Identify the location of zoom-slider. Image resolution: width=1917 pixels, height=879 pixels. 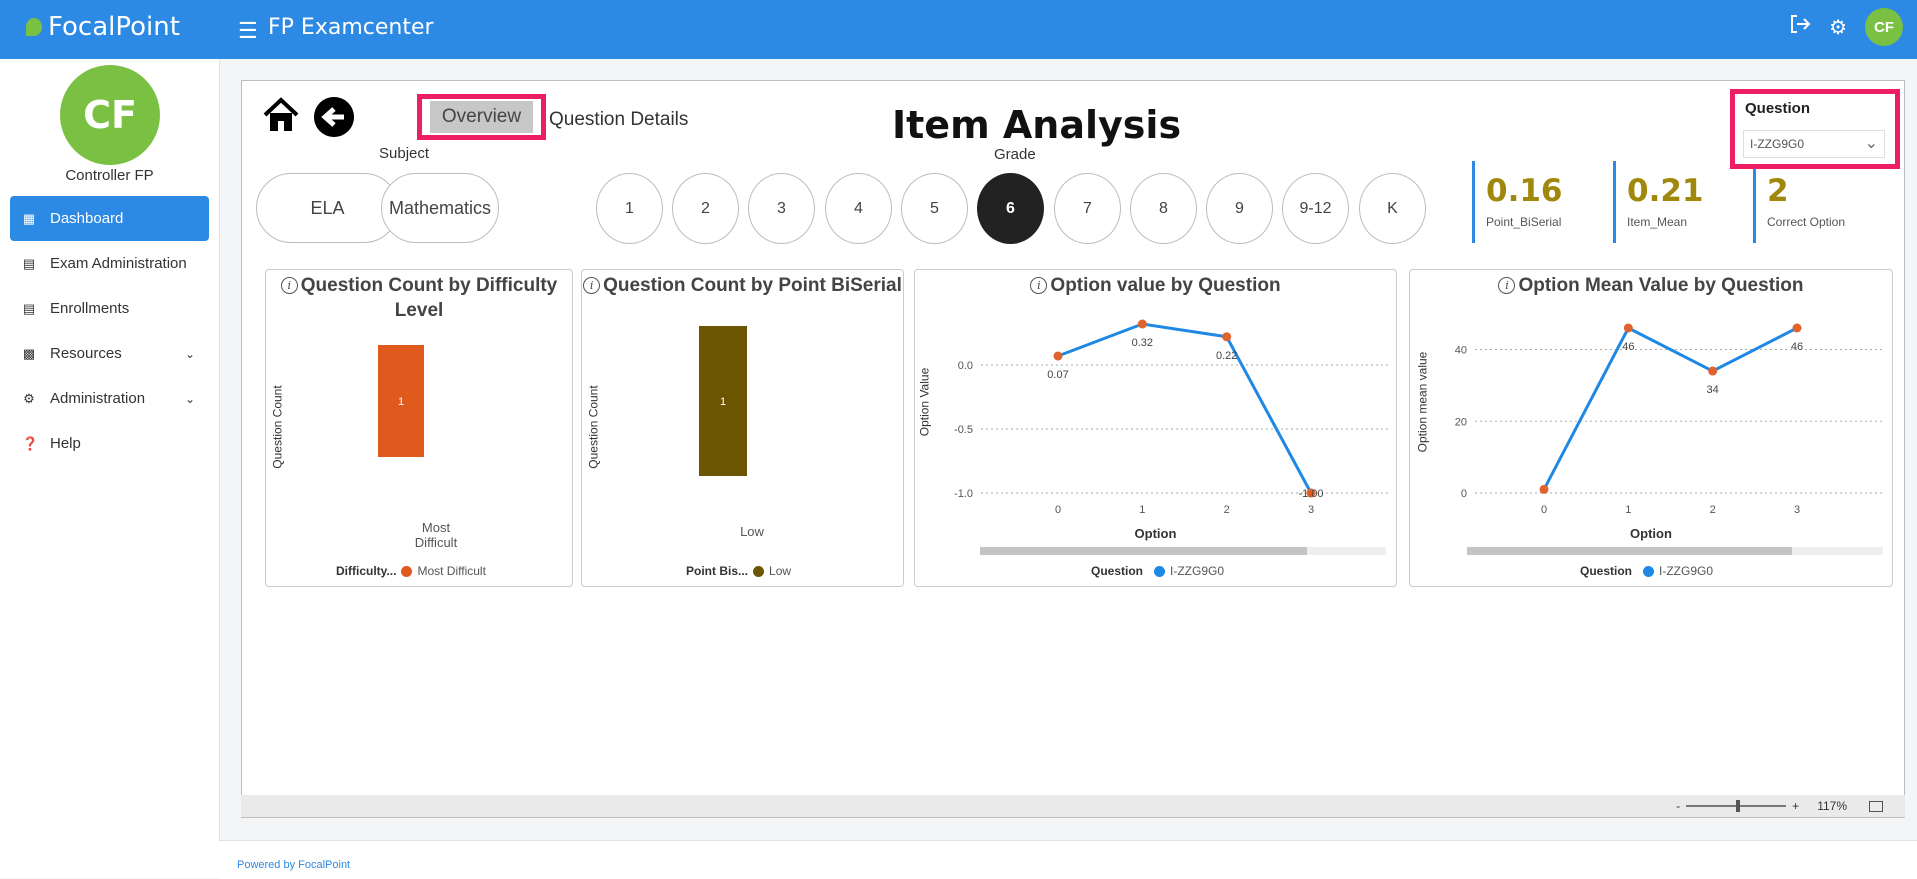
(1736, 806).